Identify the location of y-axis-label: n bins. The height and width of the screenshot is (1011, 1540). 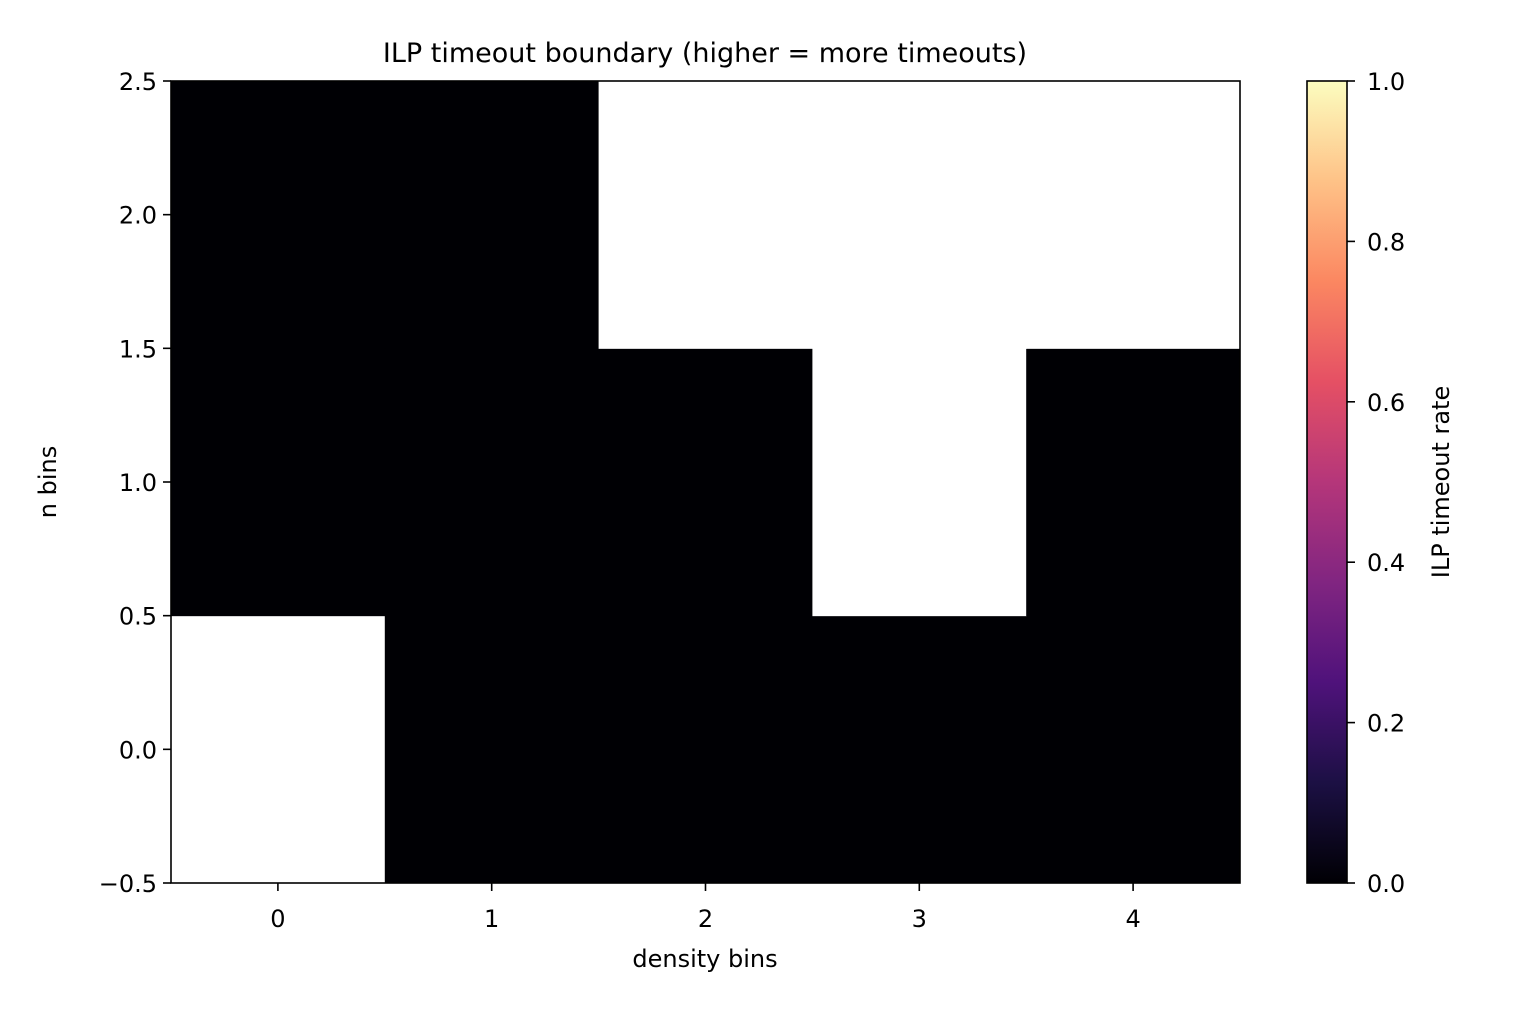
(48, 482).